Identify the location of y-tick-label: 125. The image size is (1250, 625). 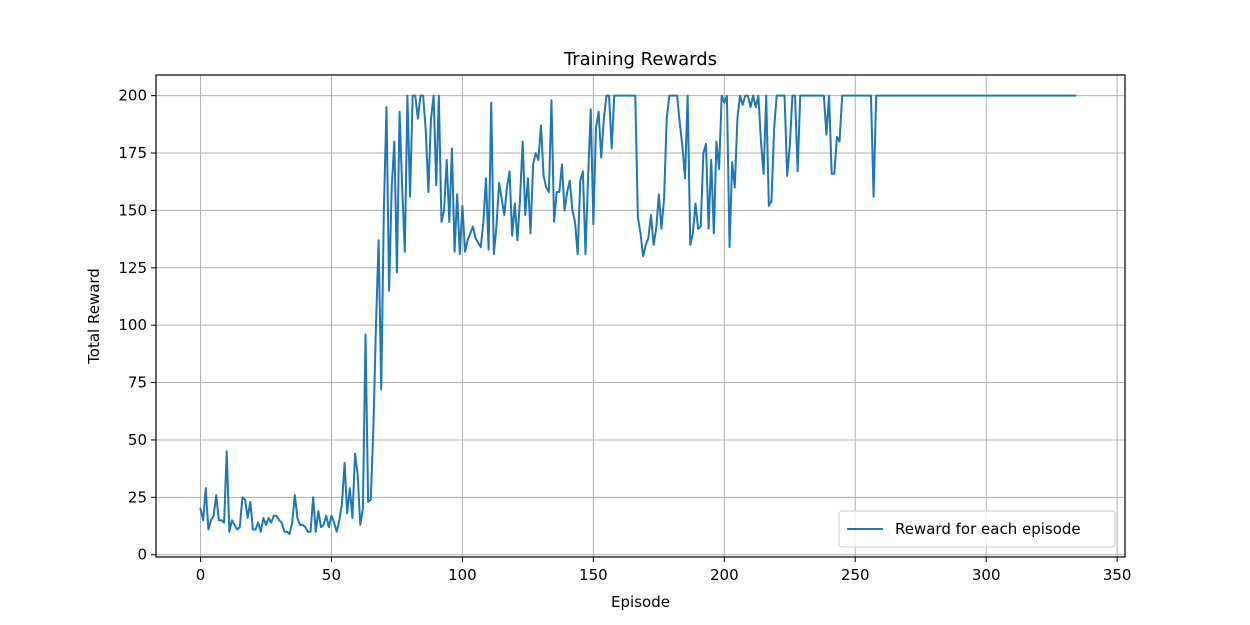
(132, 268).